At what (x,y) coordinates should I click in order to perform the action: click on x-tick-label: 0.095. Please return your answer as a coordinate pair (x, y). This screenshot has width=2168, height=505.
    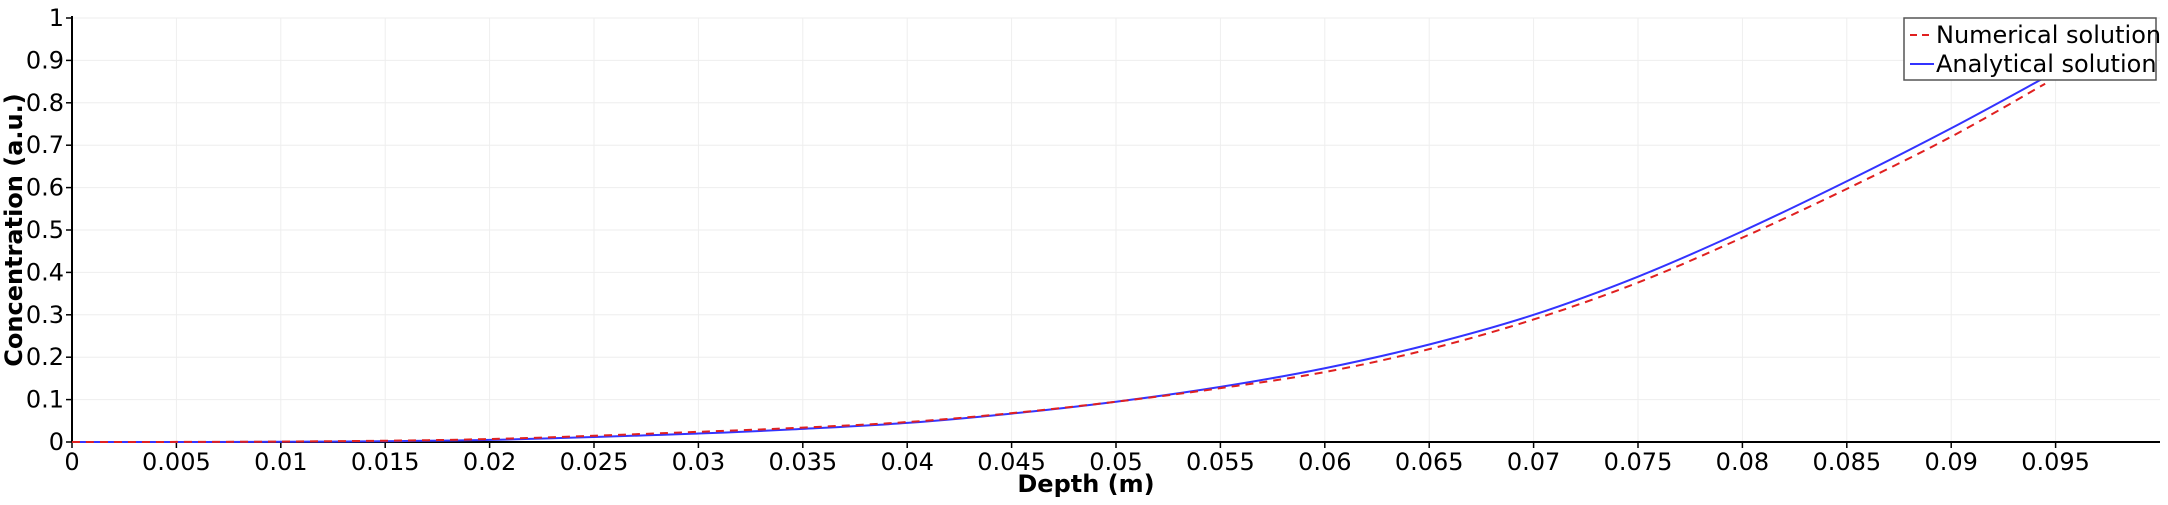
    Looking at the image, I should click on (2055, 462).